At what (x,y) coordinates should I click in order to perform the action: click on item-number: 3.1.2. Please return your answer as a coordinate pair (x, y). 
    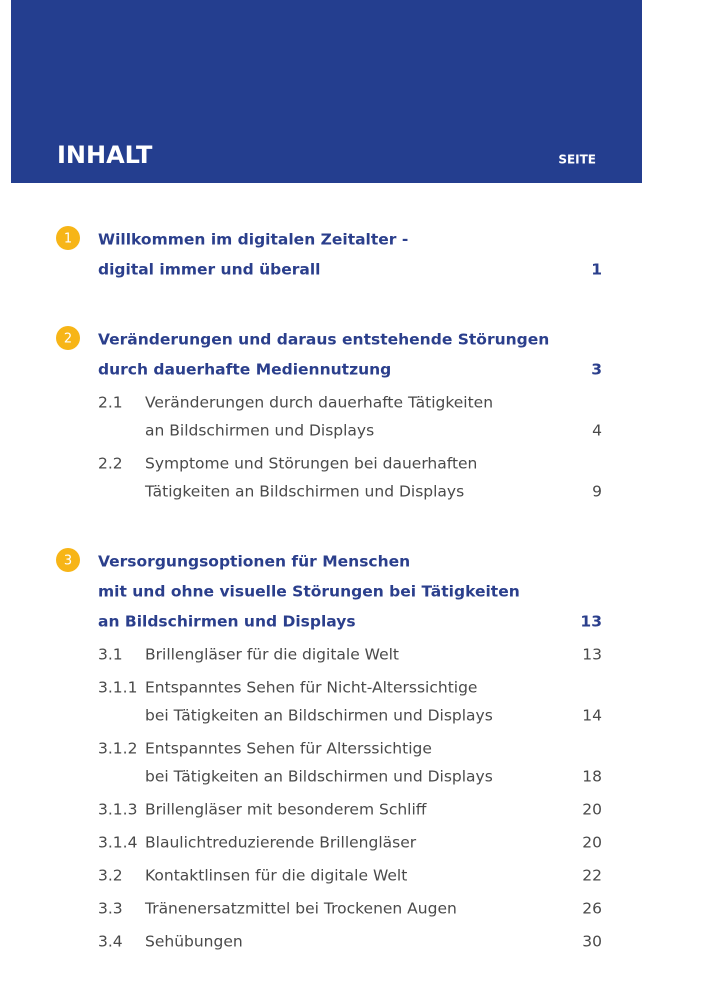
    Looking at the image, I should click on (117, 749).